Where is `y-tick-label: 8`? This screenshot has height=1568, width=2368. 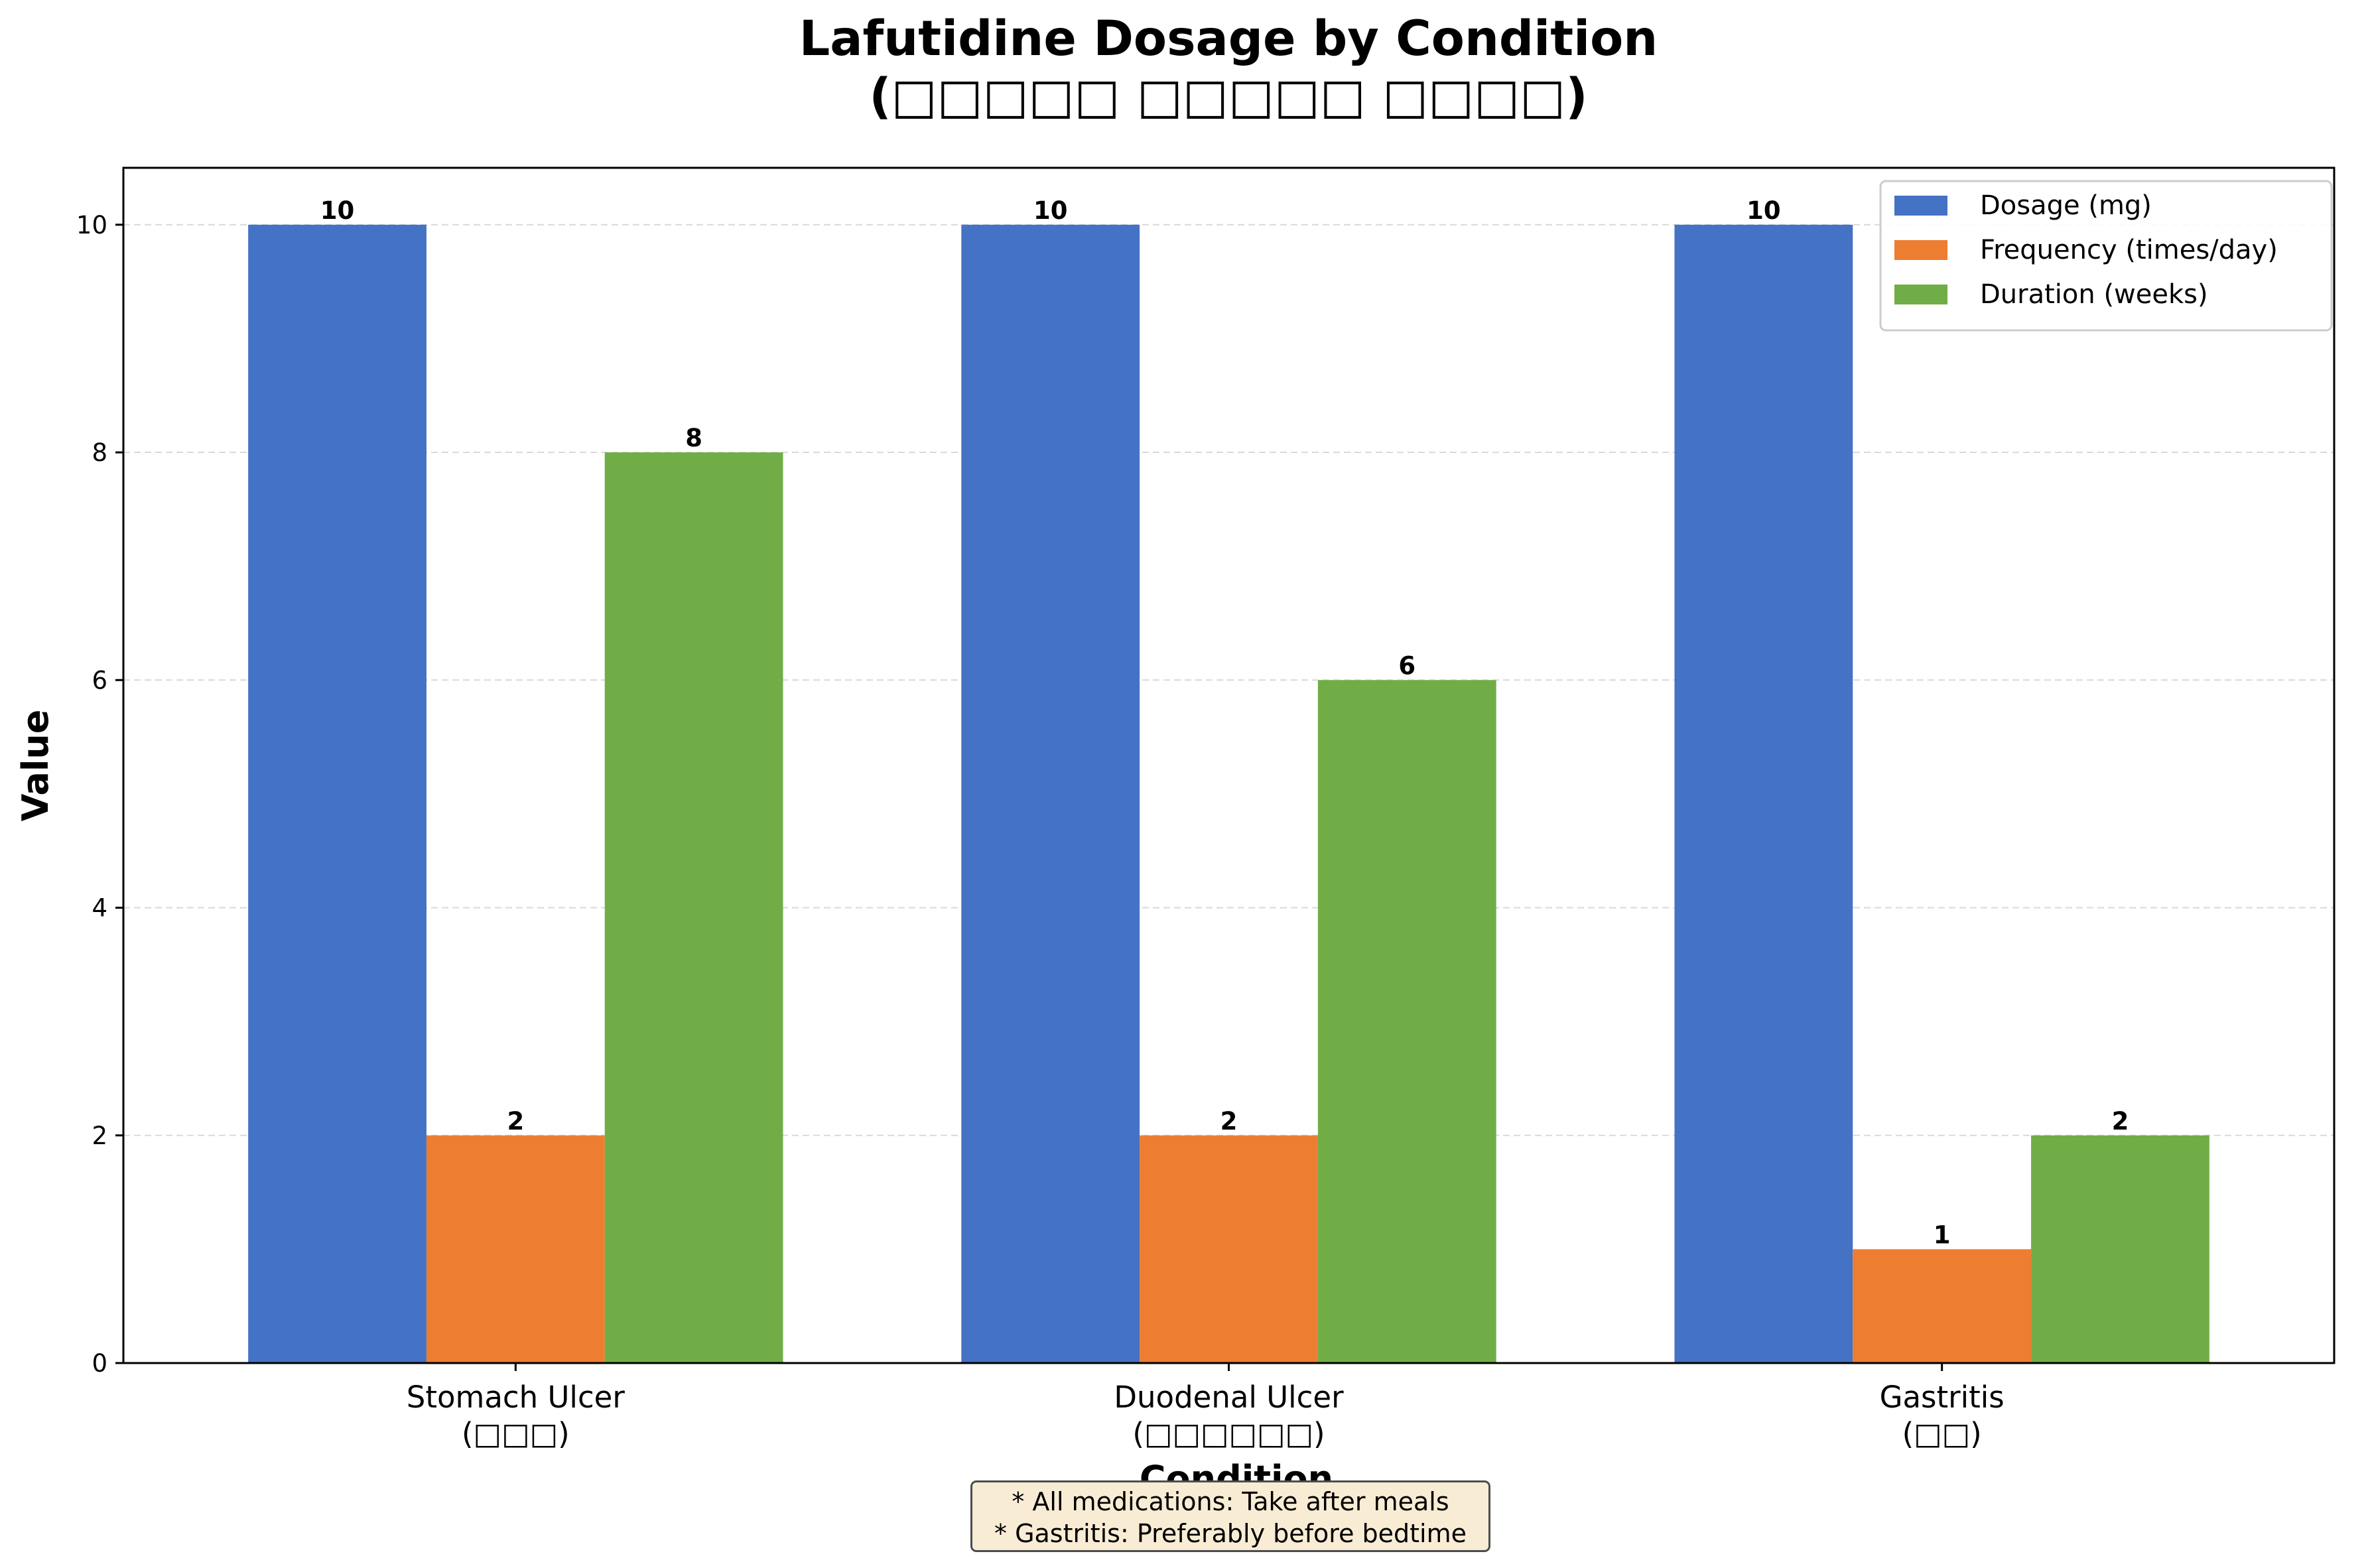 y-tick-label: 8 is located at coordinates (99, 453).